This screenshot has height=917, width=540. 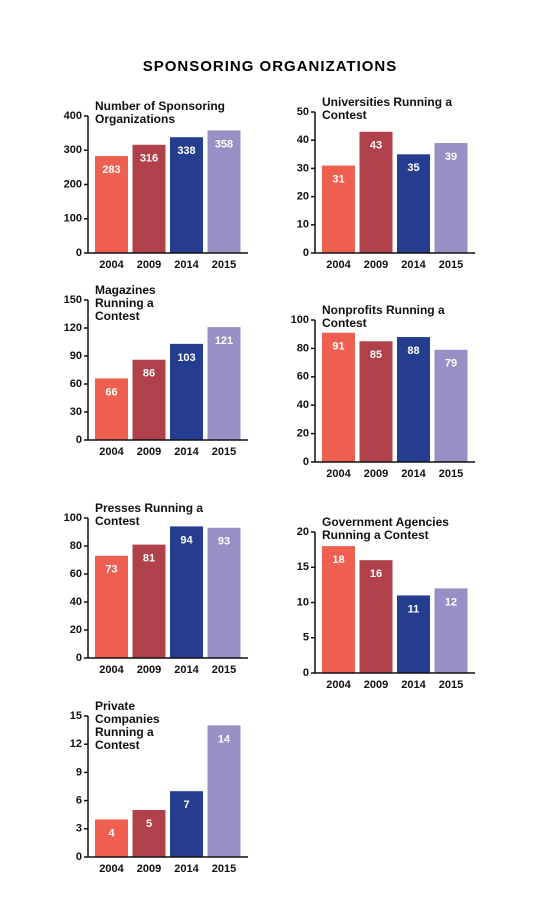 What do you see at coordinates (73, 150) in the screenshot?
I see `y-tick-label: 300` at bounding box center [73, 150].